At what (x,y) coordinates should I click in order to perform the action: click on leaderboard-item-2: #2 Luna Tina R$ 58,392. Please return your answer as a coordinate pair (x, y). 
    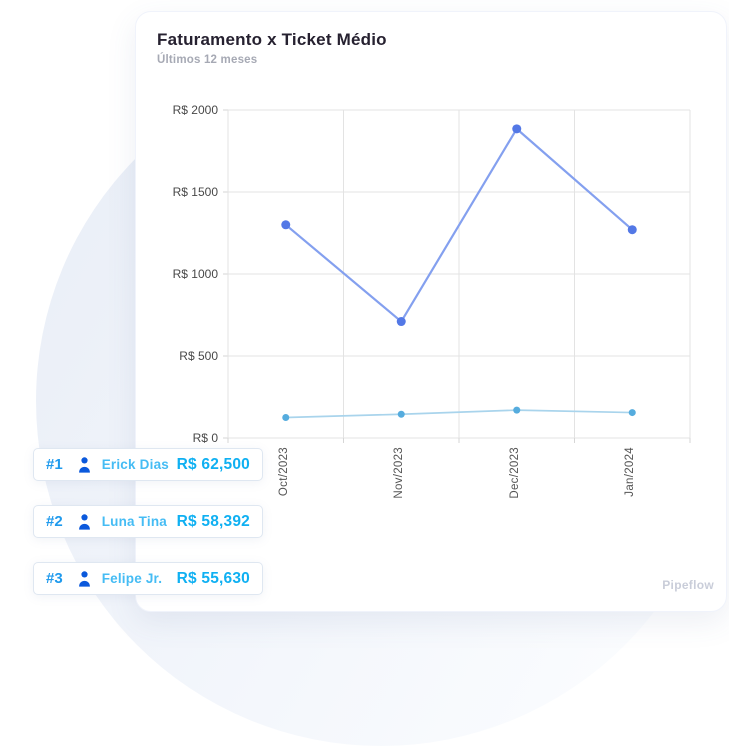
    Looking at the image, I should click on (148, 521).